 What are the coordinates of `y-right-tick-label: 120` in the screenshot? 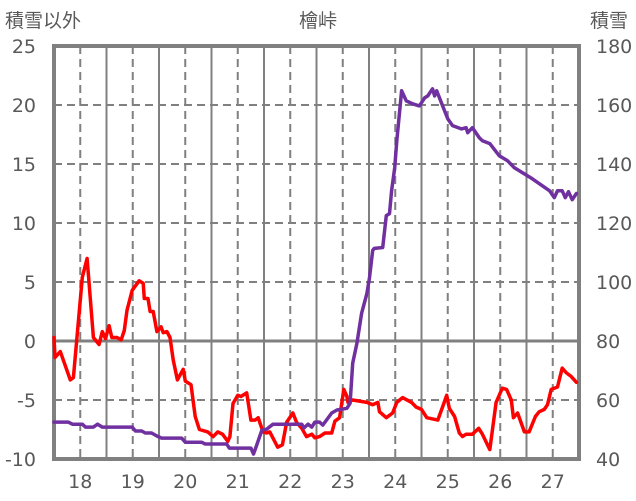 It's located at (614, 224).